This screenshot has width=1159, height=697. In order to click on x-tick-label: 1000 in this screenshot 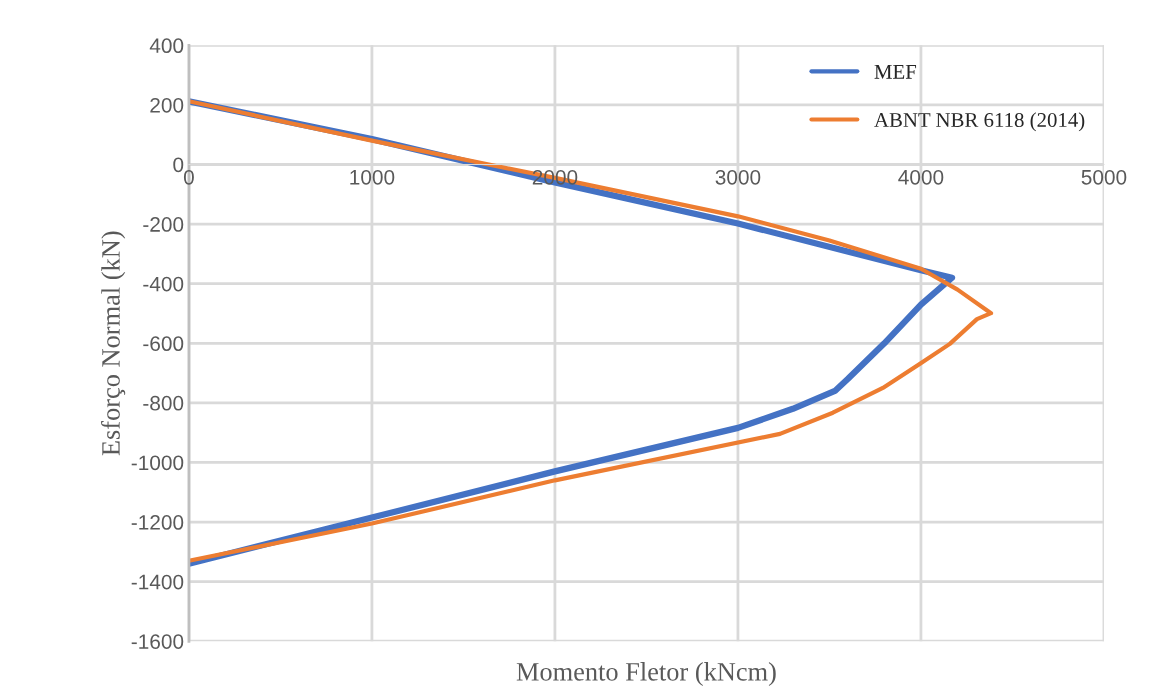, I will do `click(372, 177)`.